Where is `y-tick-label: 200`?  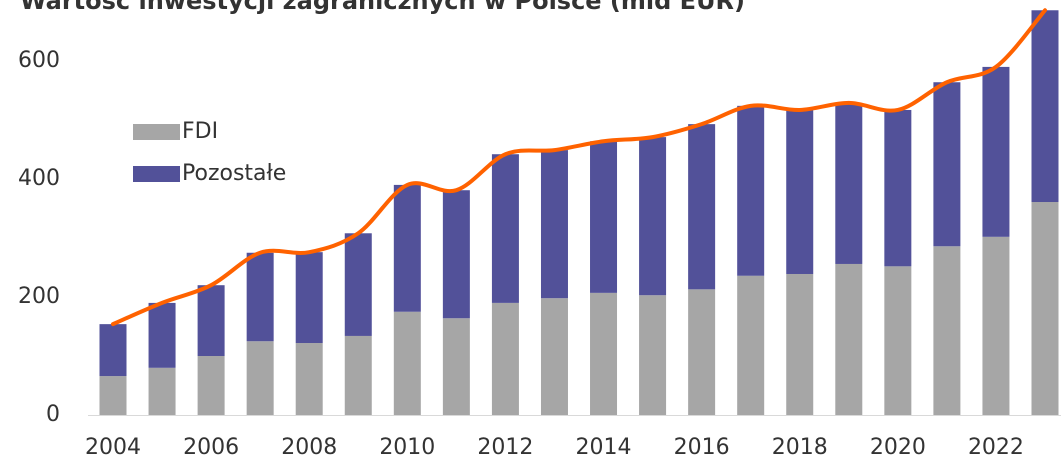 y-tick-label: 200 is located at coordinates (39, 296).